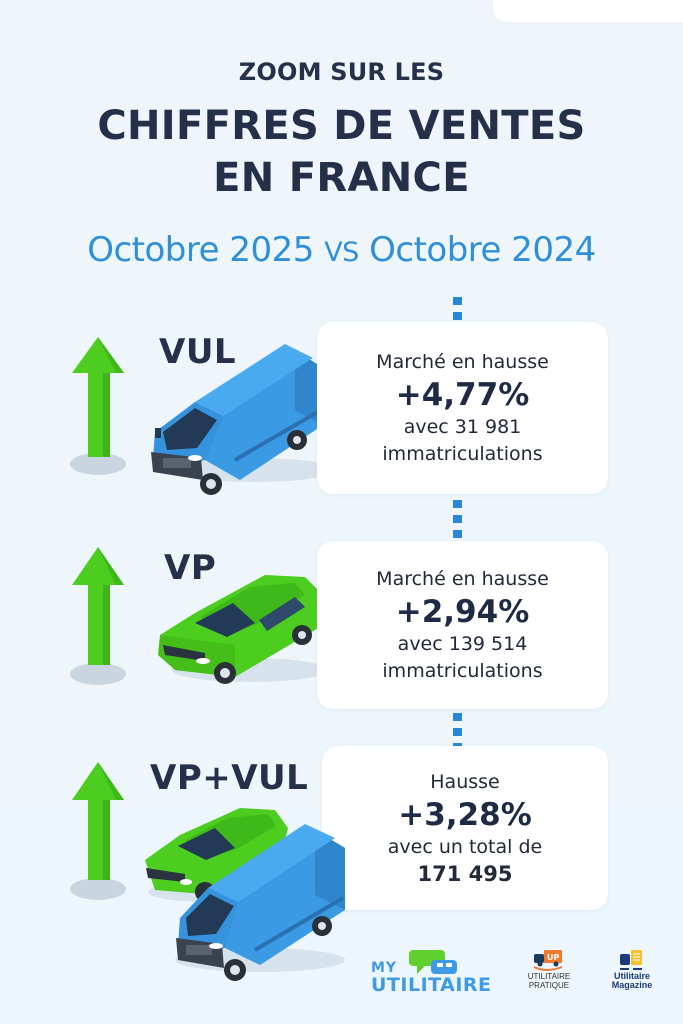 The image size is (683, 1024). Describe the element at coordinates (341, 72) in the screenshot. I see `kicker-heading: ZOOM SUR LES` at that location.